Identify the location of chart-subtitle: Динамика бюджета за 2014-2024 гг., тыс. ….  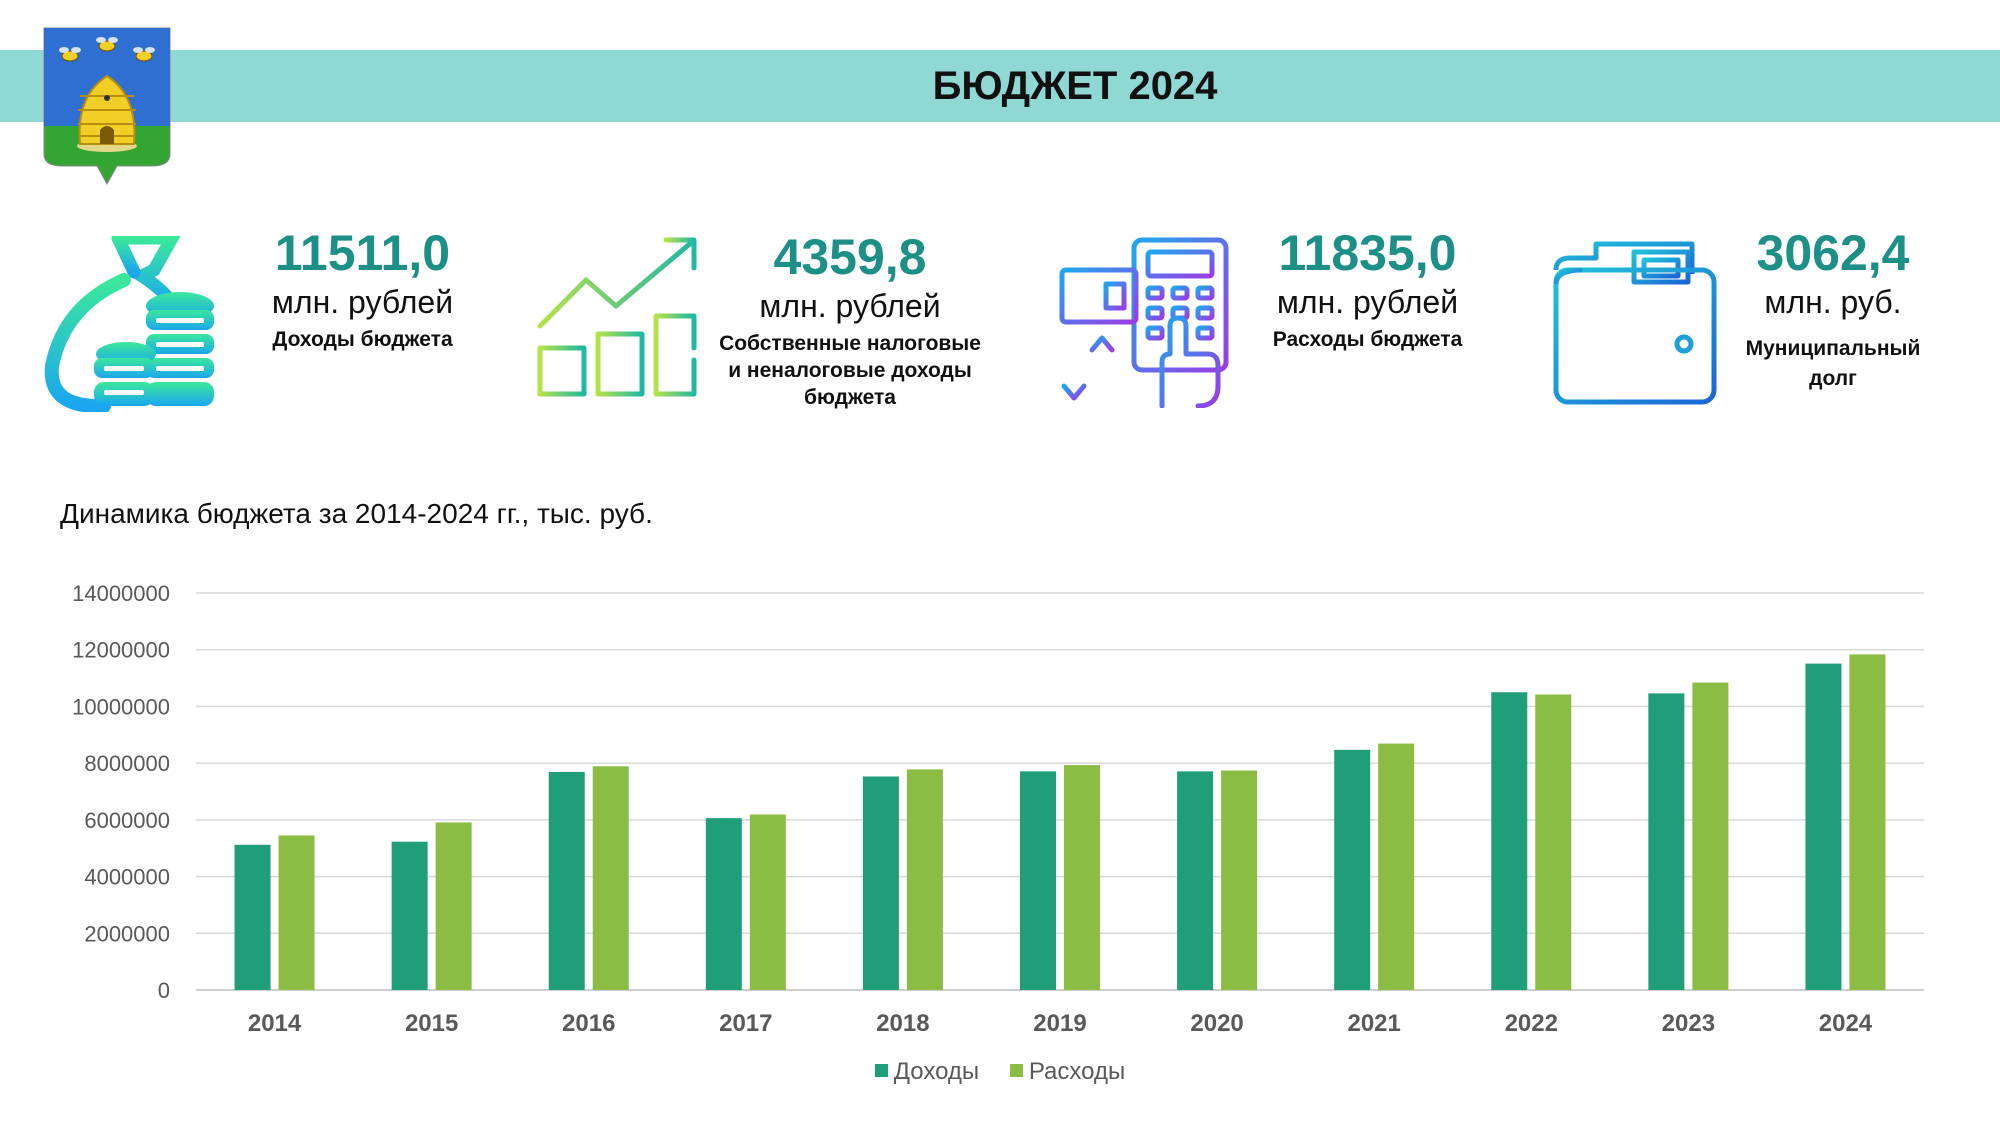
(356, 513).